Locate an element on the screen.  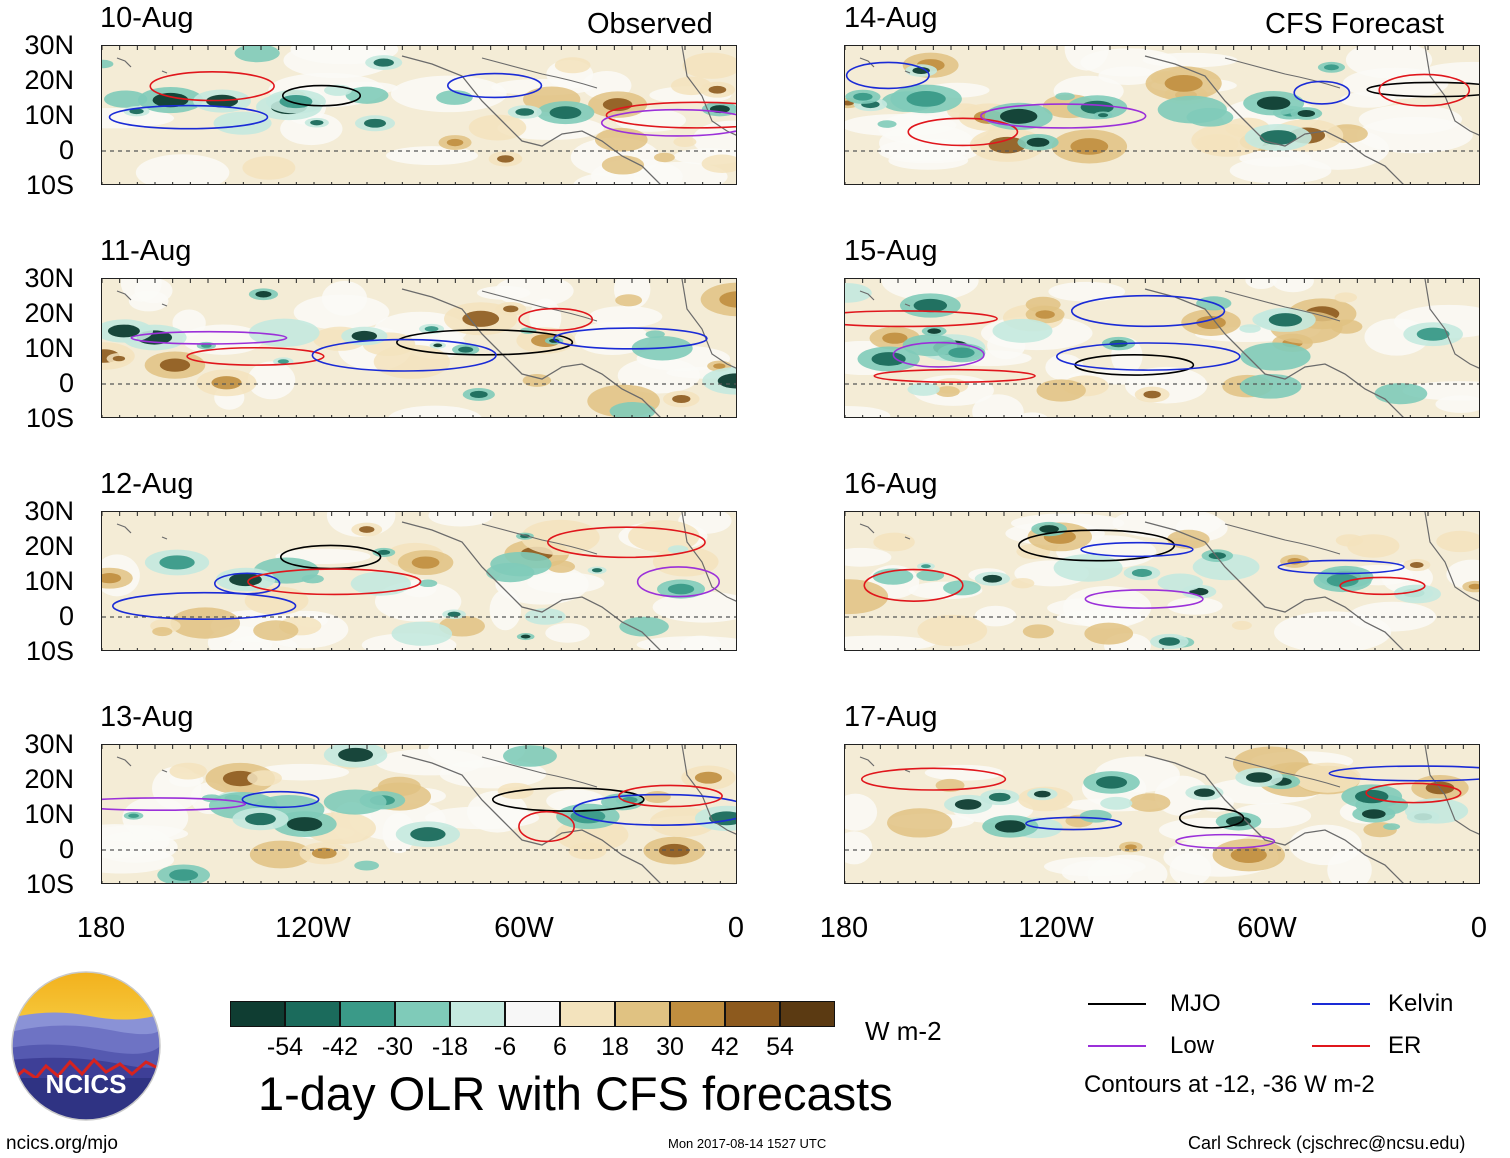
y-tick-label: 30N is located at coordinates (49, 45).